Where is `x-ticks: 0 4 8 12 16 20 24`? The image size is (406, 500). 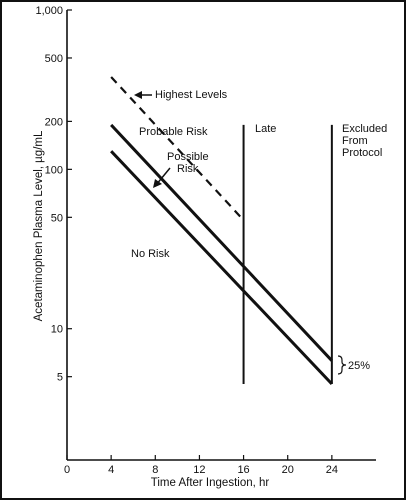
x-ticks: 0 4 8 12 16 20 24 is located at coordinates (201, 465).